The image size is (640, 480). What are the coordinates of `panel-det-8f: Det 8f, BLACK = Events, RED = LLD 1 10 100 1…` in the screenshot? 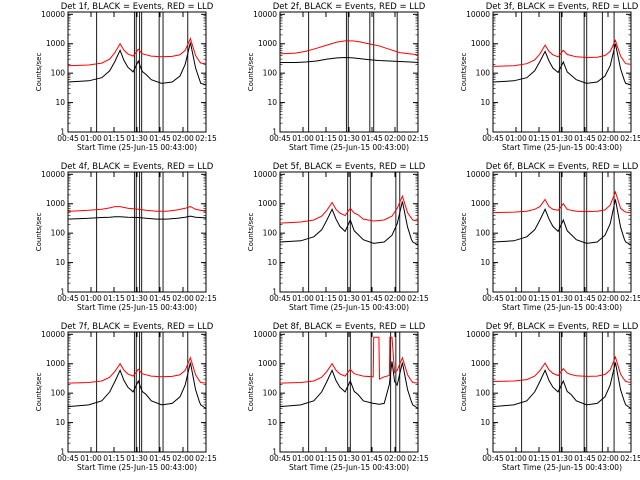 It's located at (338, 397).